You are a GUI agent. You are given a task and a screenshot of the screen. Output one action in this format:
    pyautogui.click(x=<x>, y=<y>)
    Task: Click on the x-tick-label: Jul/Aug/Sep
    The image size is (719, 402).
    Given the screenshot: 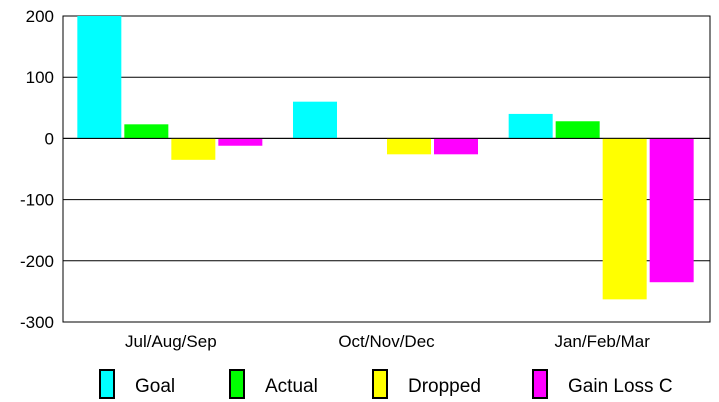 What is the action you would take?
    pyautogui.click(x=171, y=341)
    